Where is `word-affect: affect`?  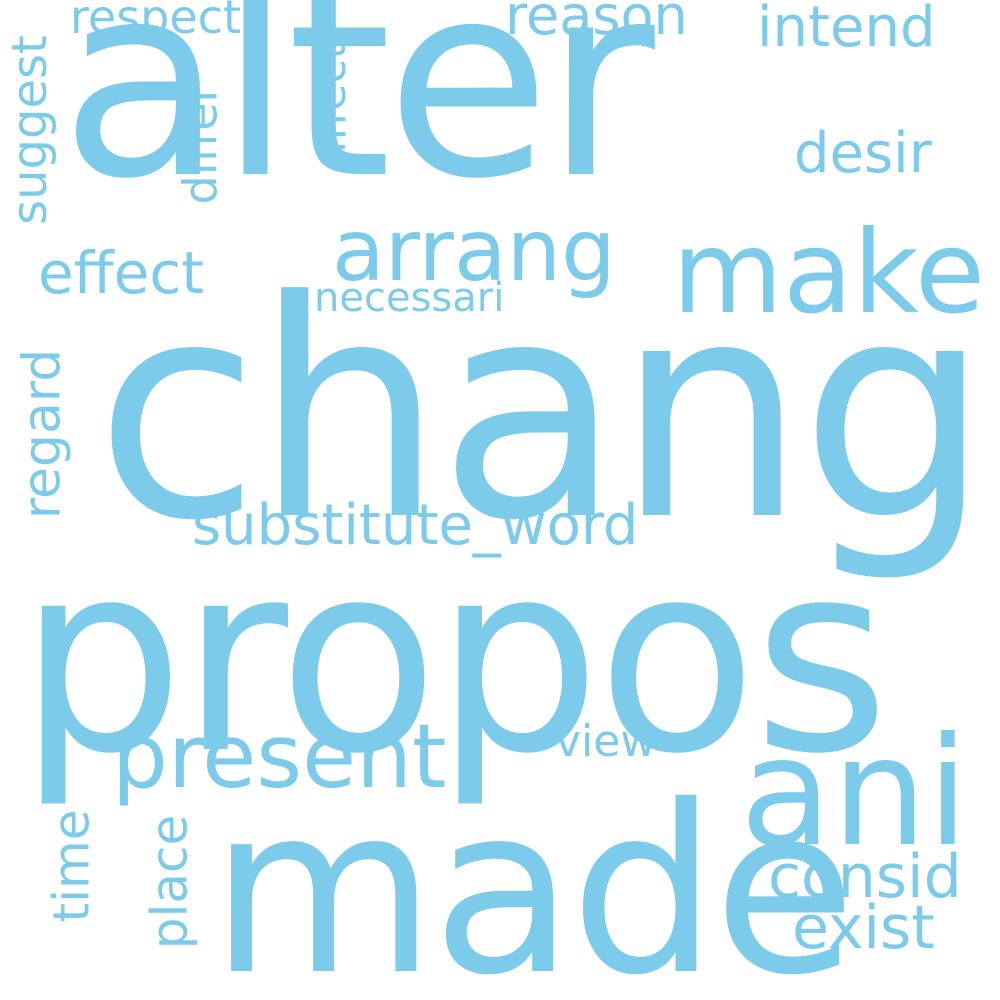 word-affect: affect is located at coordinates (330, 105).